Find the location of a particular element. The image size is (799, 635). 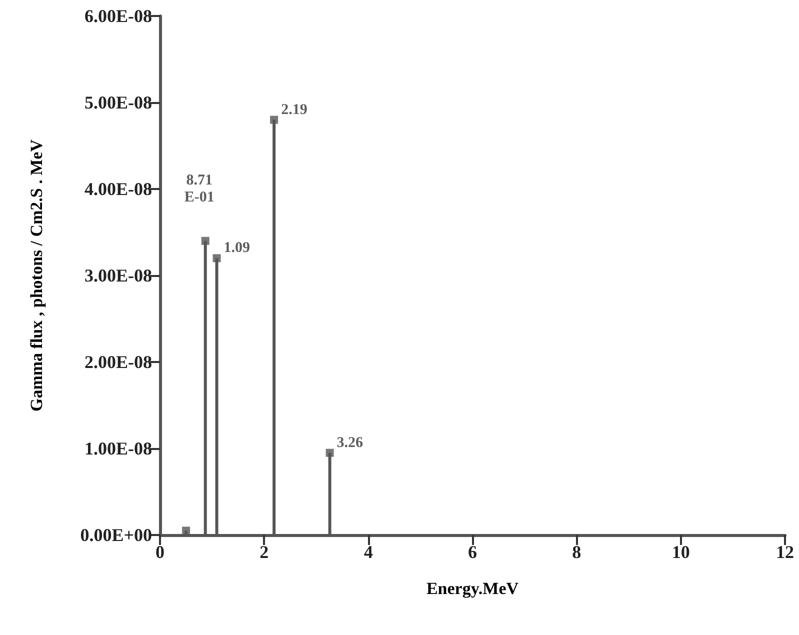

x-tick-label: 2 is located at coordinates (264, 552).